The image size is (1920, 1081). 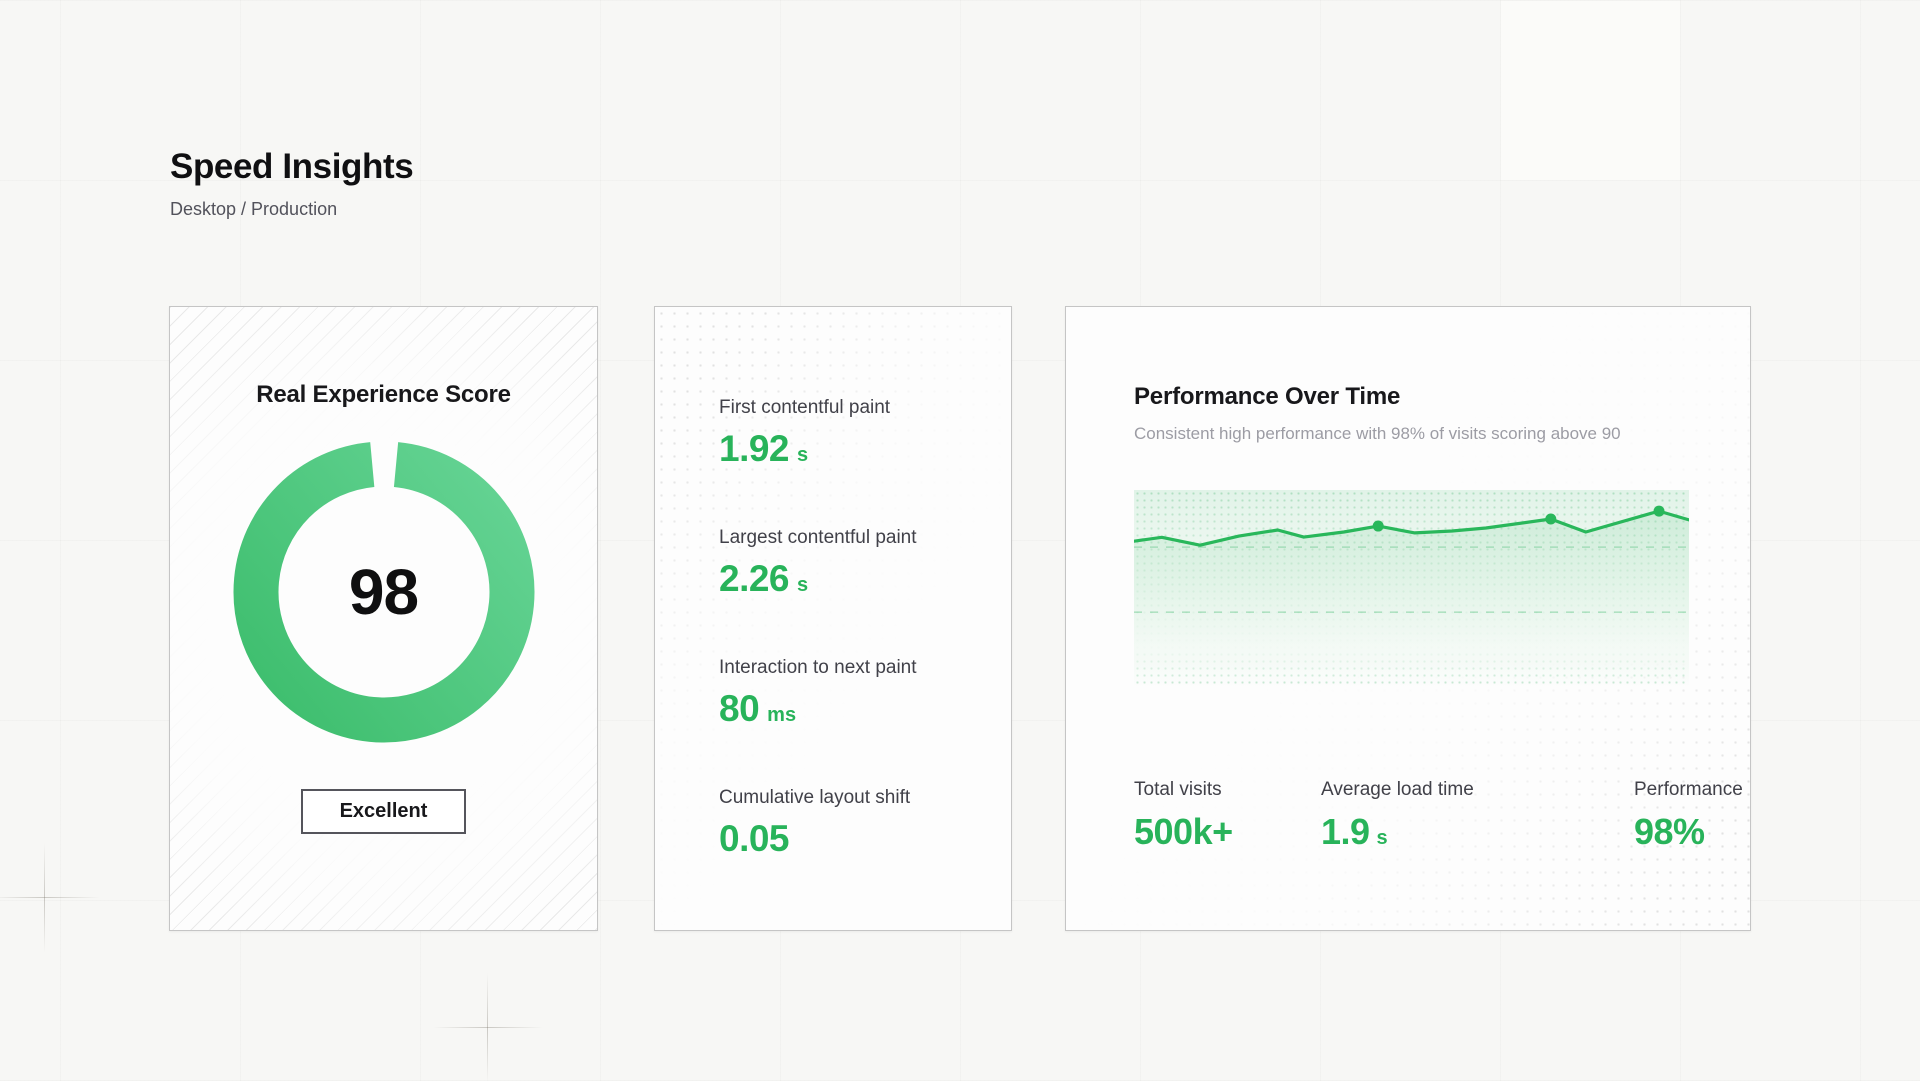 I want to click on background-grid-cell, so click(x=1590, y=90).